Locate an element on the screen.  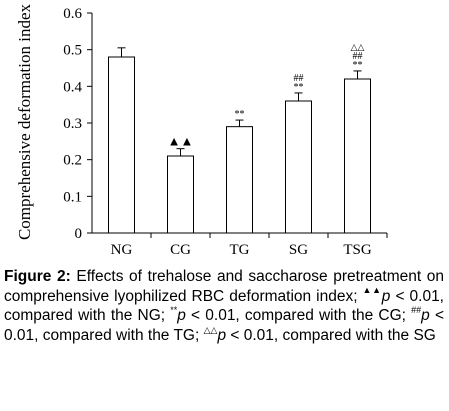
caption-symbol-2: ** is located at coordinates (174, 310).